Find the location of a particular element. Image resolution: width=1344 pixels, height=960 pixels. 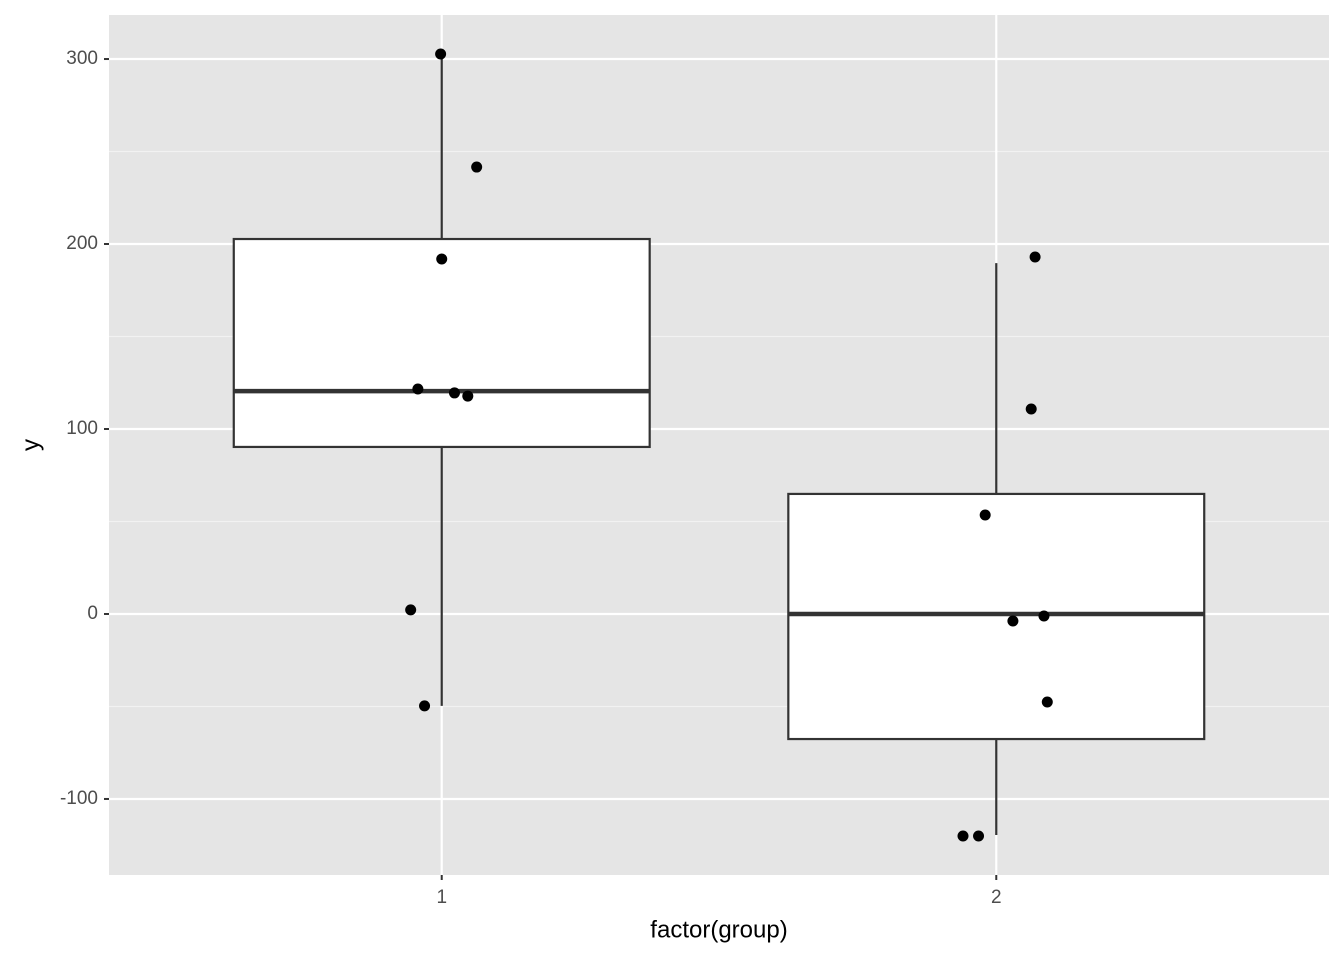

y-tick-label: 100 is located at coordinates (82, 428).